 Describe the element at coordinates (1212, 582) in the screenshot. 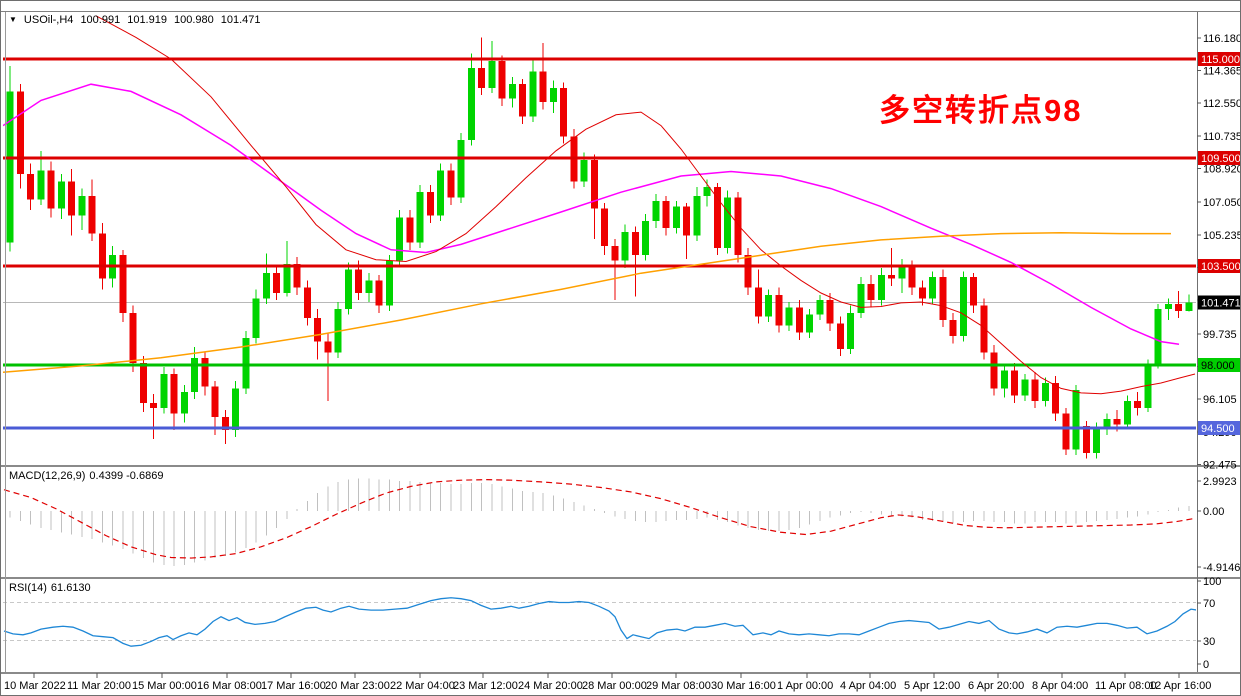

I see `rsi-axis-tick: 100` at that location.